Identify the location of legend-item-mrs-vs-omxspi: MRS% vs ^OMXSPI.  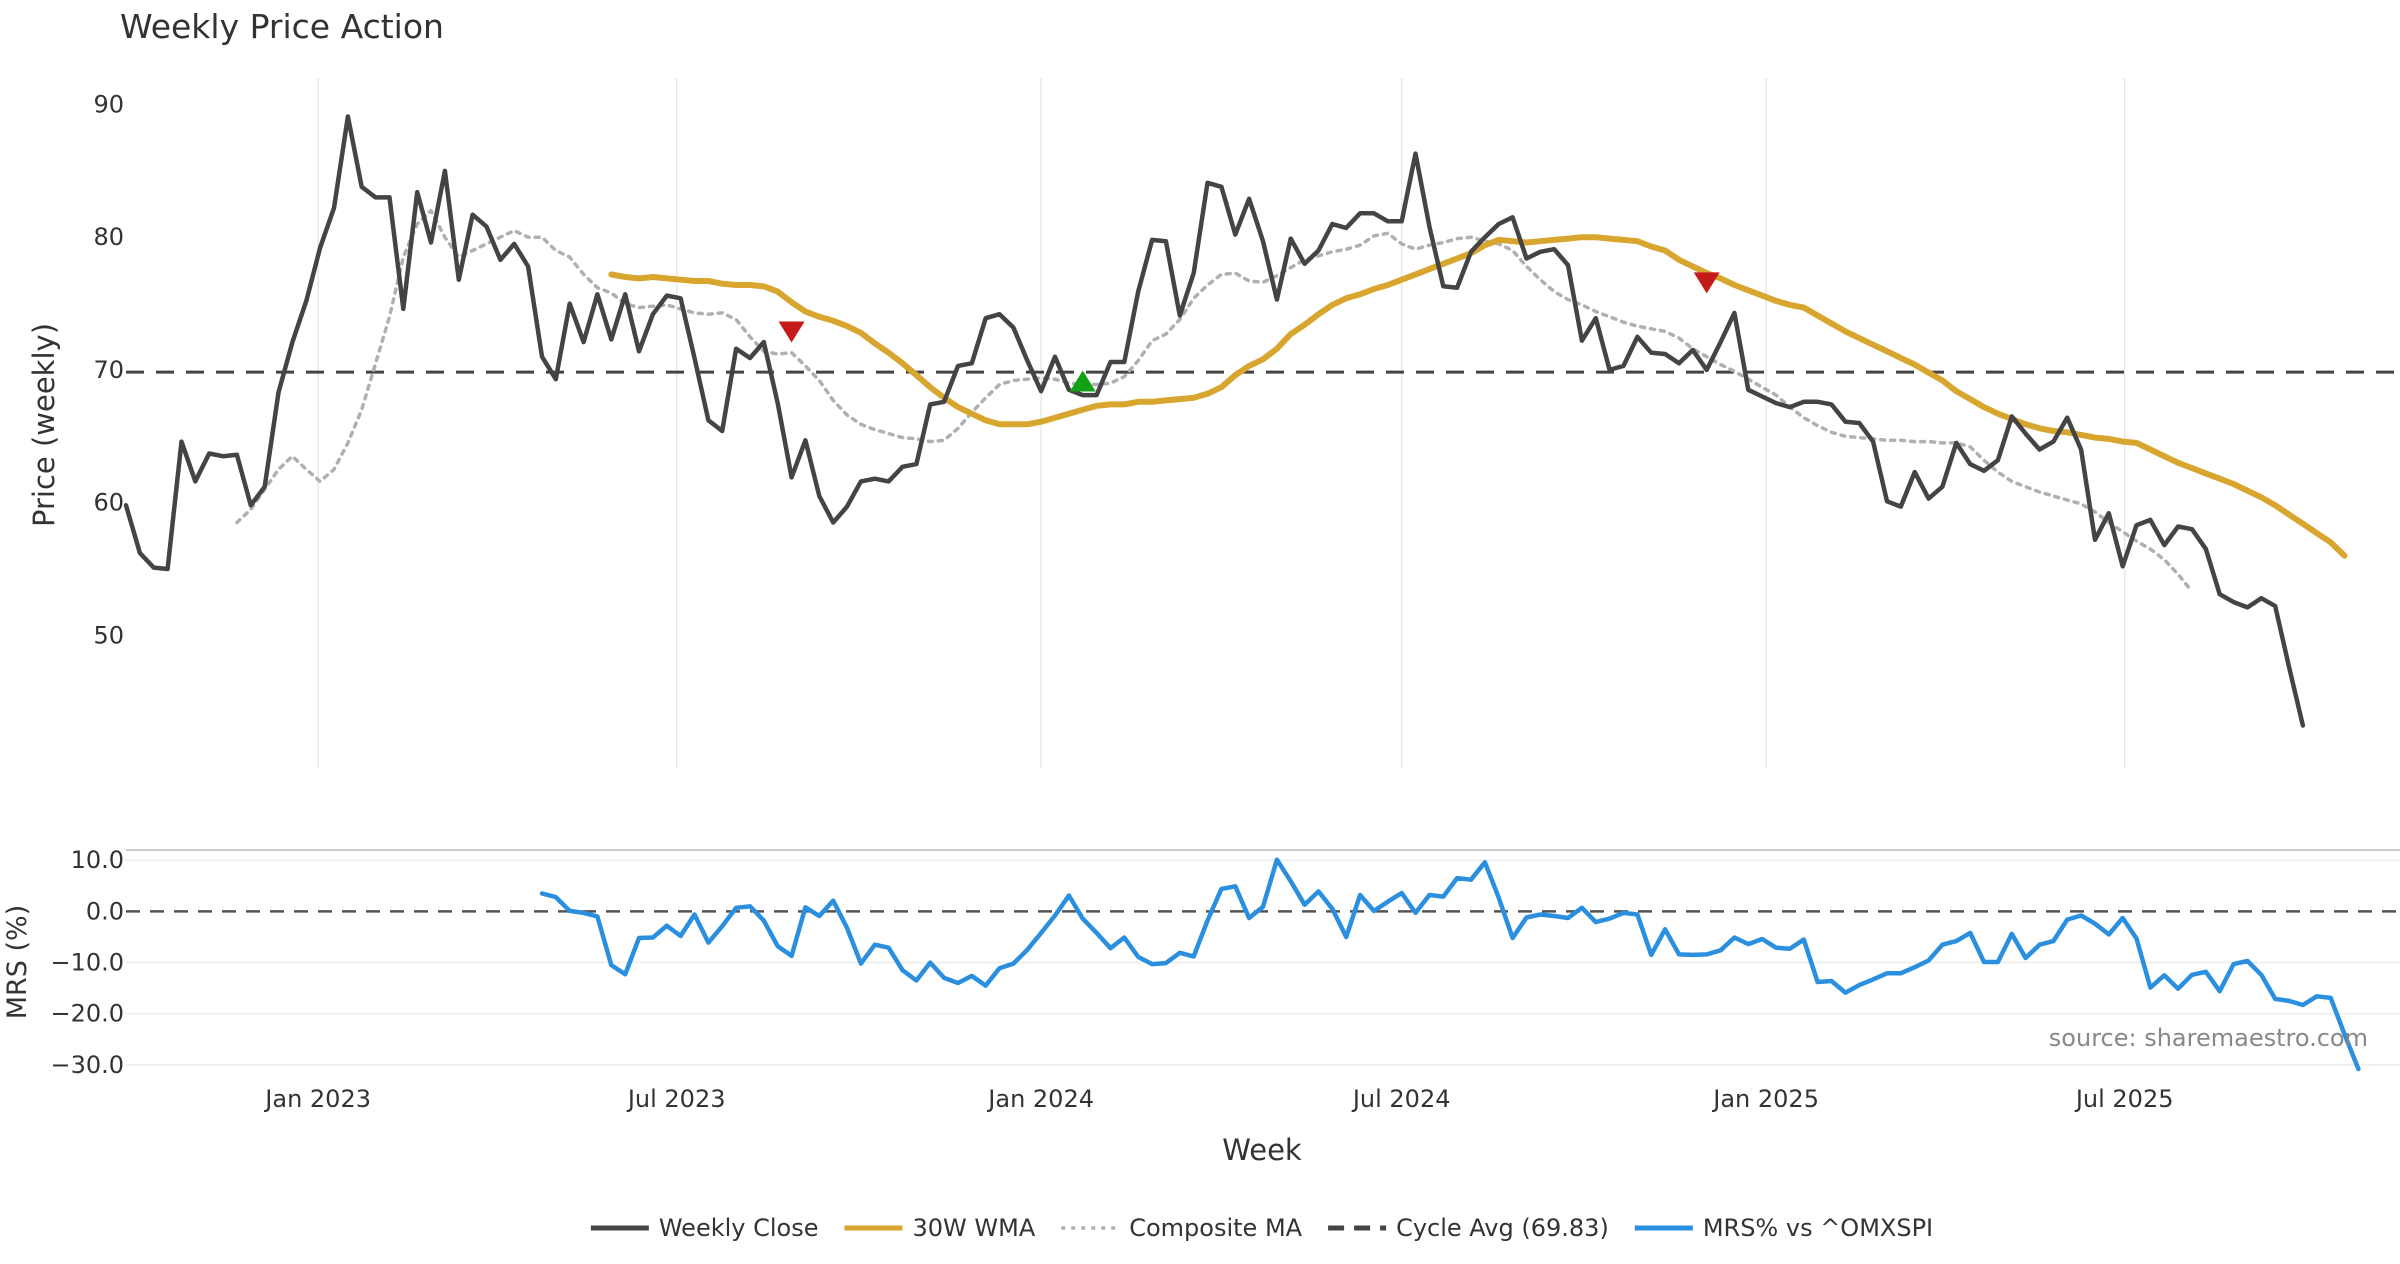
(1783, 1228).